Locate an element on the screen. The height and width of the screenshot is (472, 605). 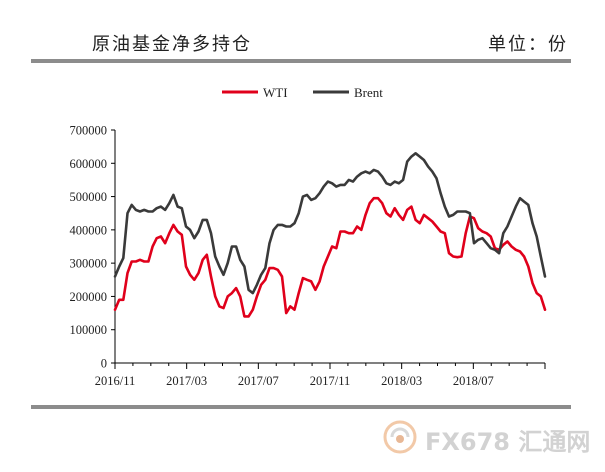
chart-title: 原油基金净多持仓 is located at coordinates (172, 44).